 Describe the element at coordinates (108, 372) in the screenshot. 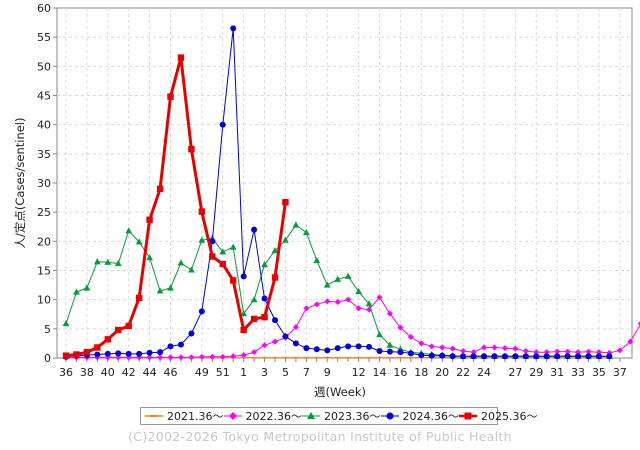

I see `x-tick-label: 40` at that location.